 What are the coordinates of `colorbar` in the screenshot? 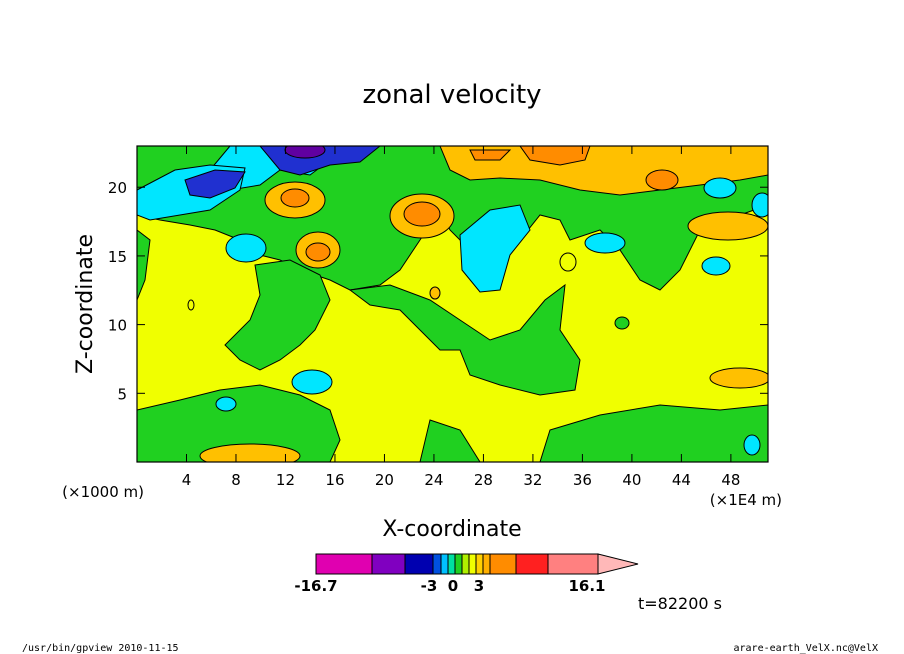 It's located at (477, 564).